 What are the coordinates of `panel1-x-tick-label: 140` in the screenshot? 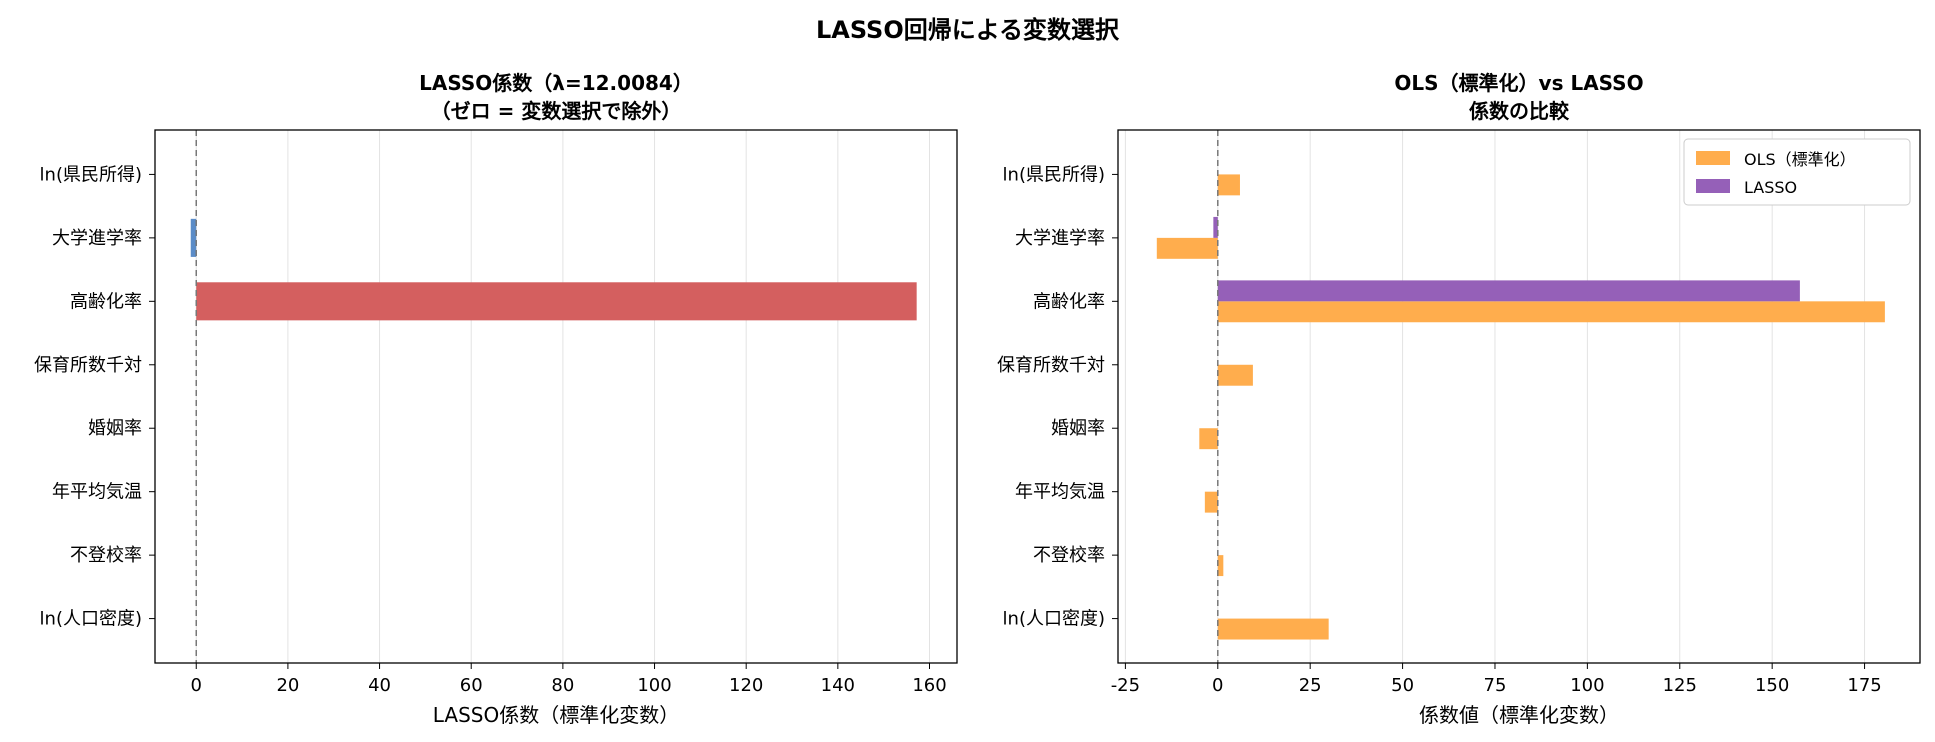 It's located at (838, 685).